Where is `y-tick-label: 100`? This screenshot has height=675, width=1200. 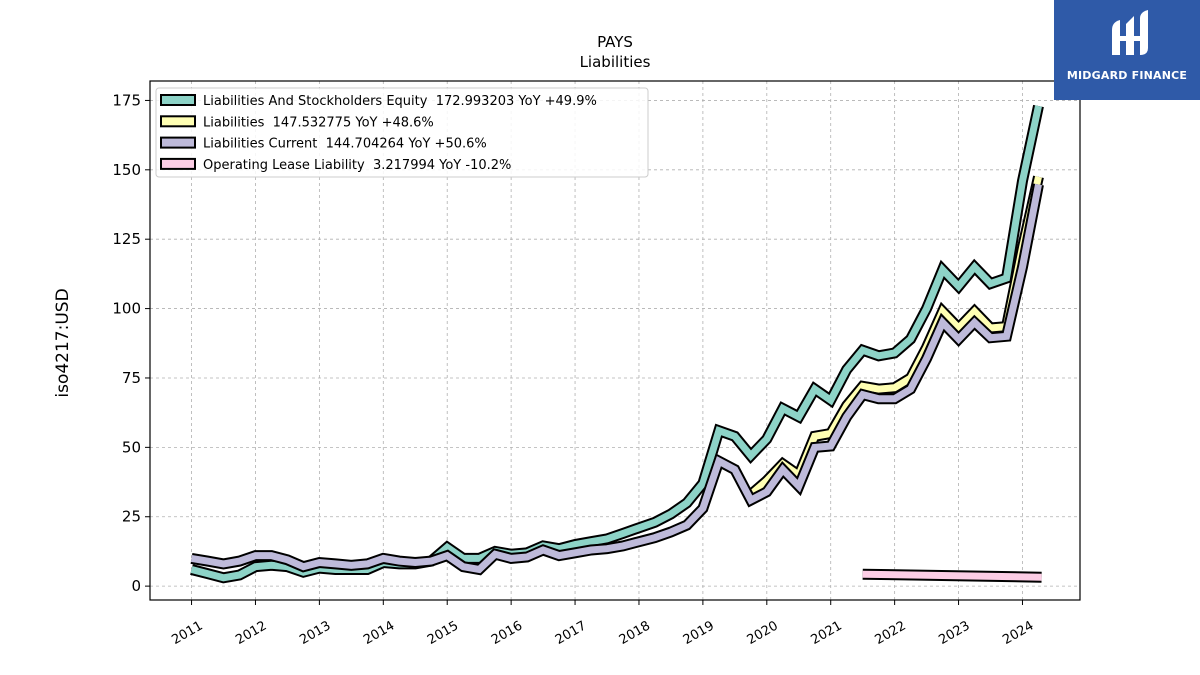 y-tick-label: 100 is located at coordinates (126, 309).